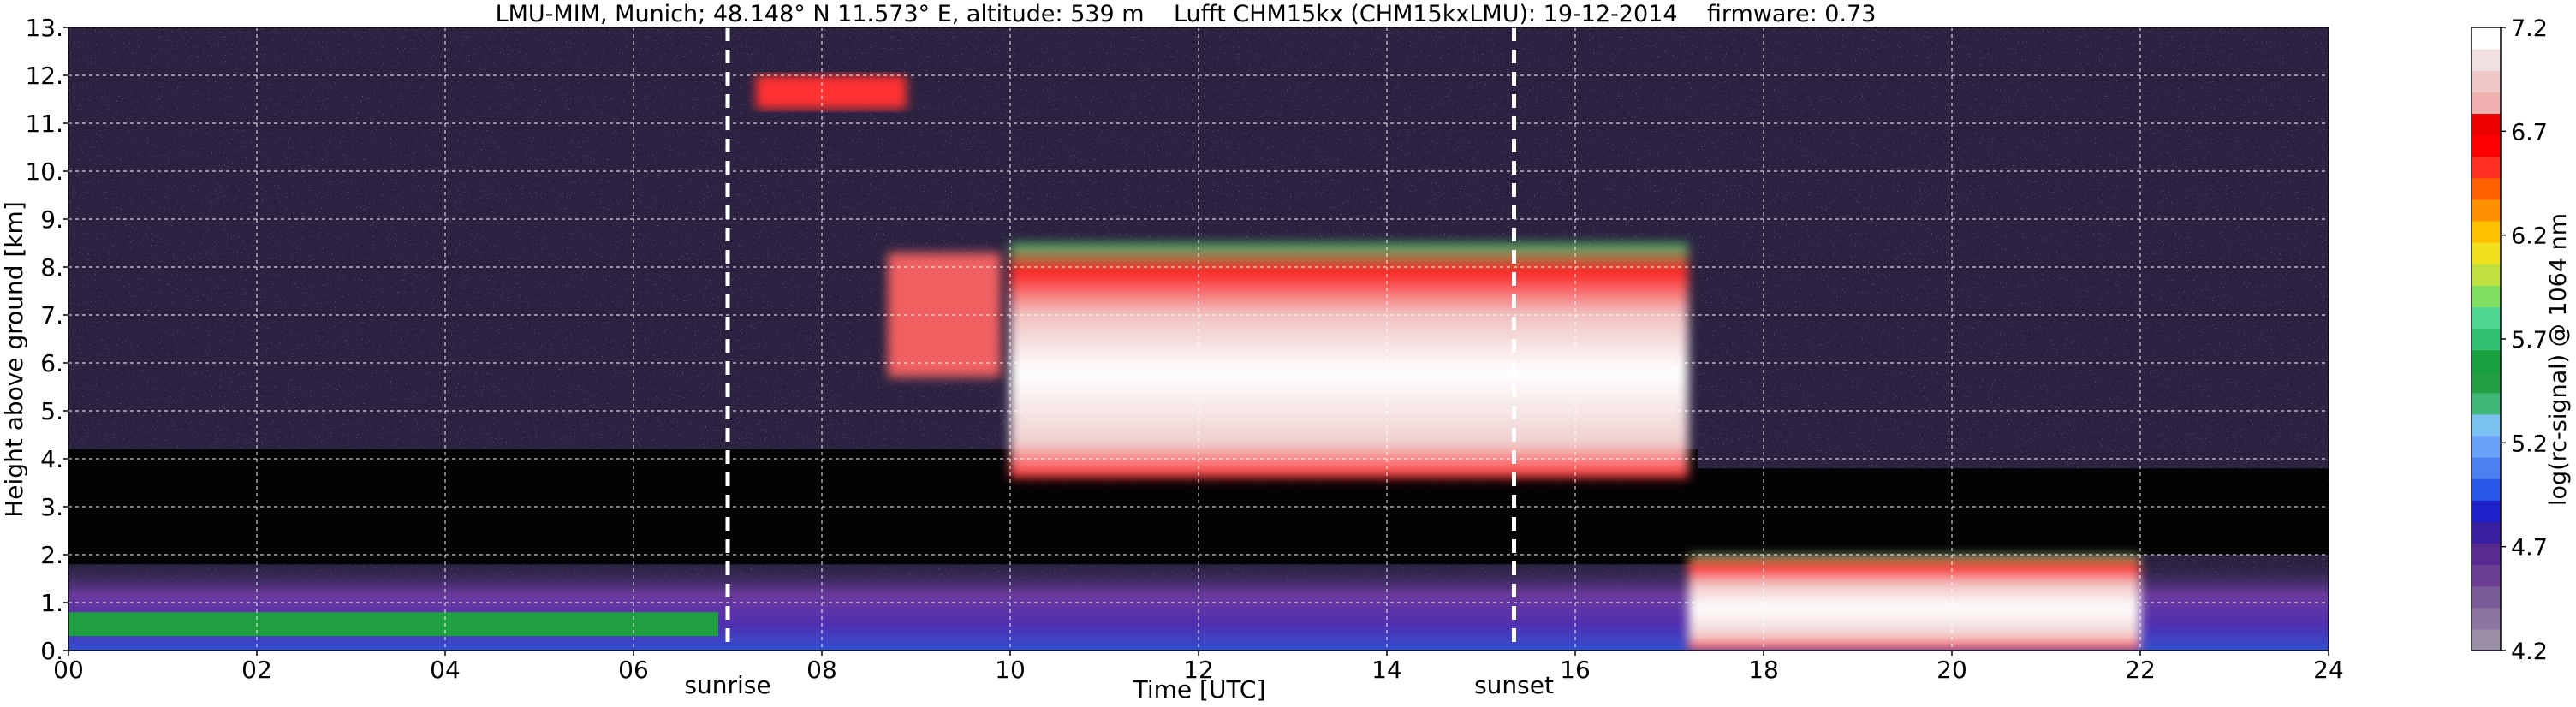 Image resolution: width=2576 pixels, height=707 pixels. I want to click on colorbar-tick-label: 7.2, so click(2530, 28).